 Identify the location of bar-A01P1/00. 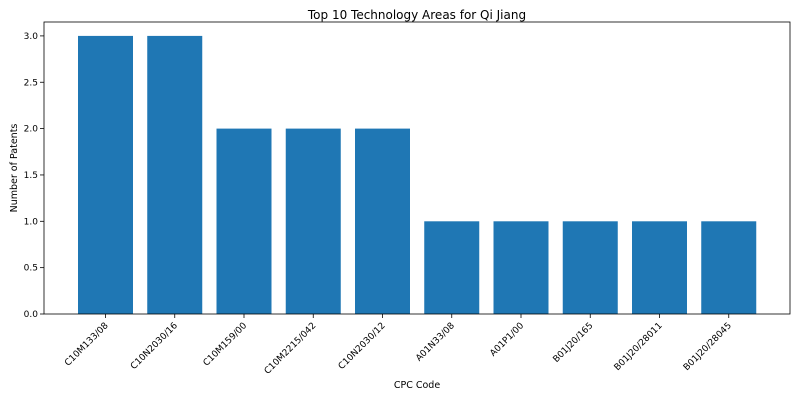
(521, 267).